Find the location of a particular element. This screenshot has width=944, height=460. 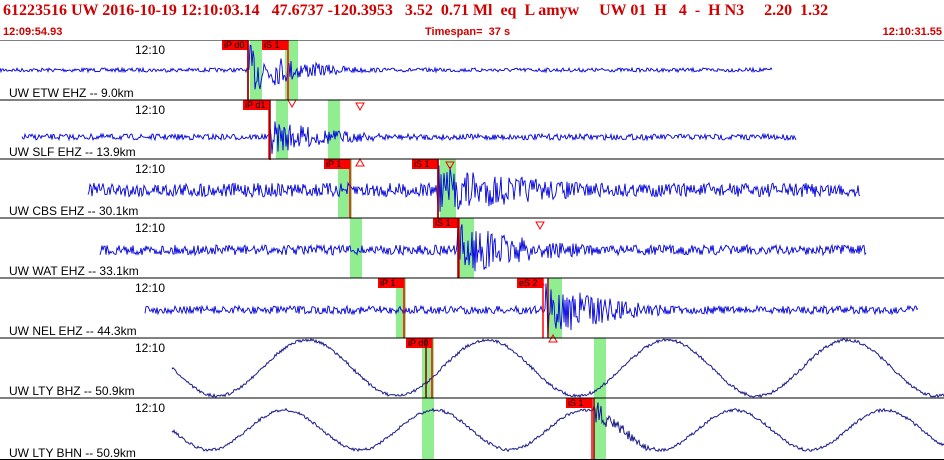

station-label: UW CBS EHZ -- 30.1km is located at coordinates (73, 211).